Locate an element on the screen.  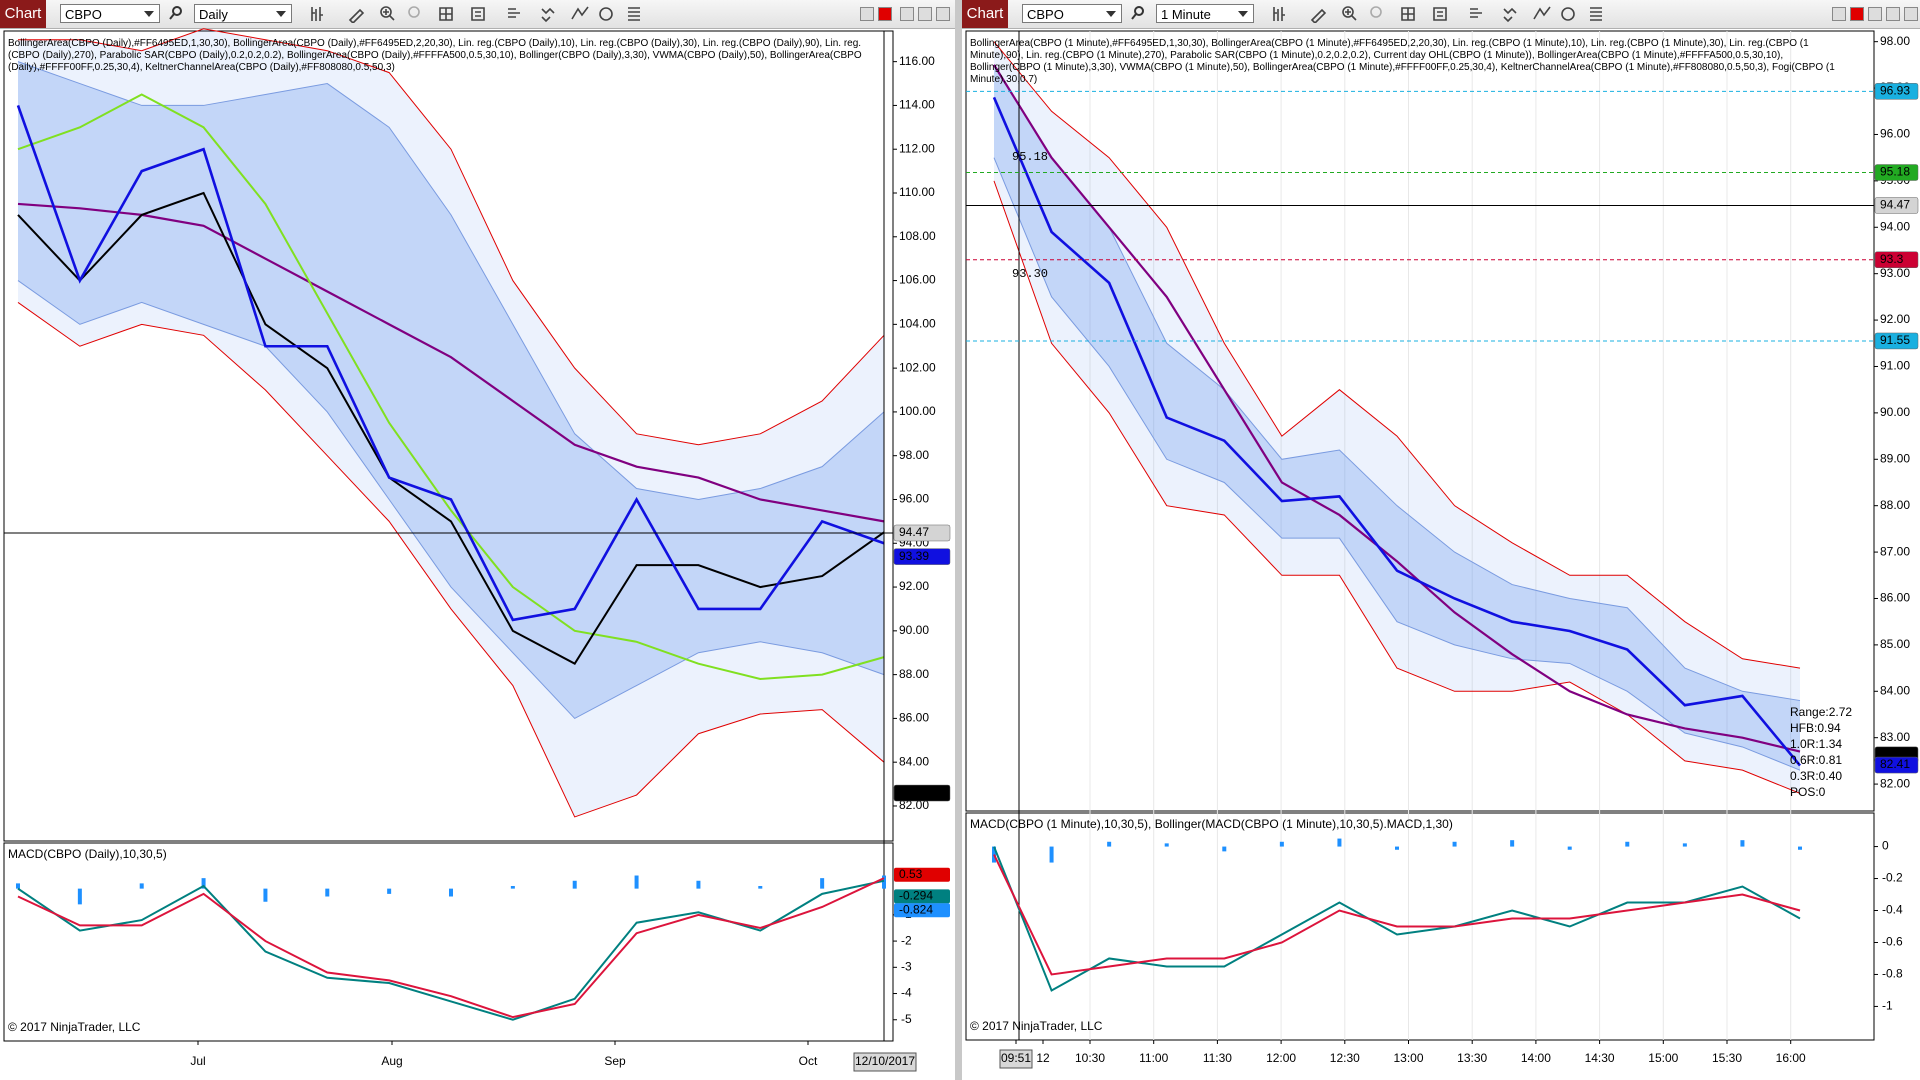
time-label: 12 is located at coordinates (1043, 1058).